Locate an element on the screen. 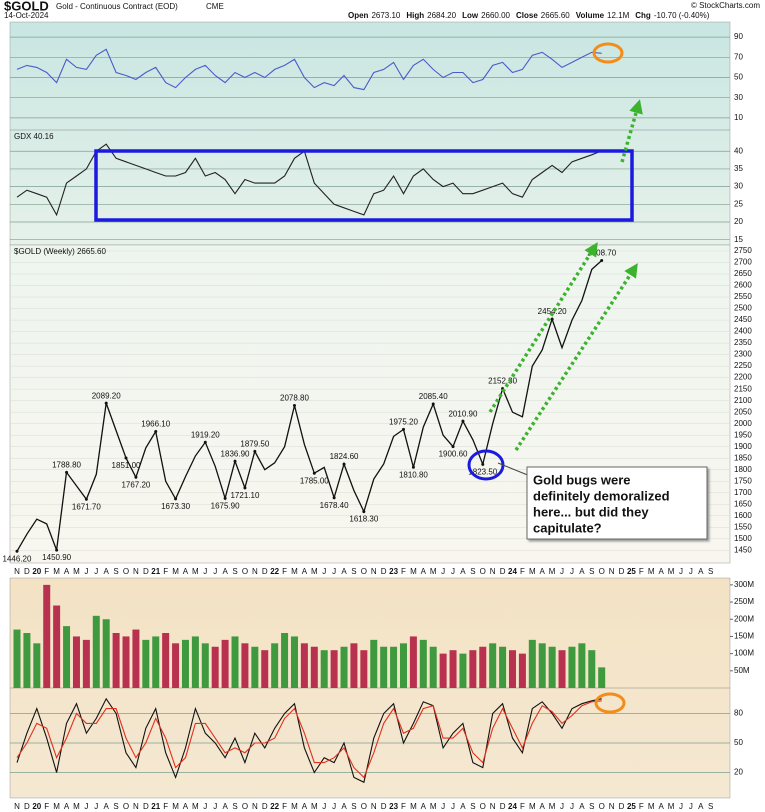 Image resolution: width=765 pixels, height=812 pixels. y-tick-label: 25 is located at coordinates (738, 203).